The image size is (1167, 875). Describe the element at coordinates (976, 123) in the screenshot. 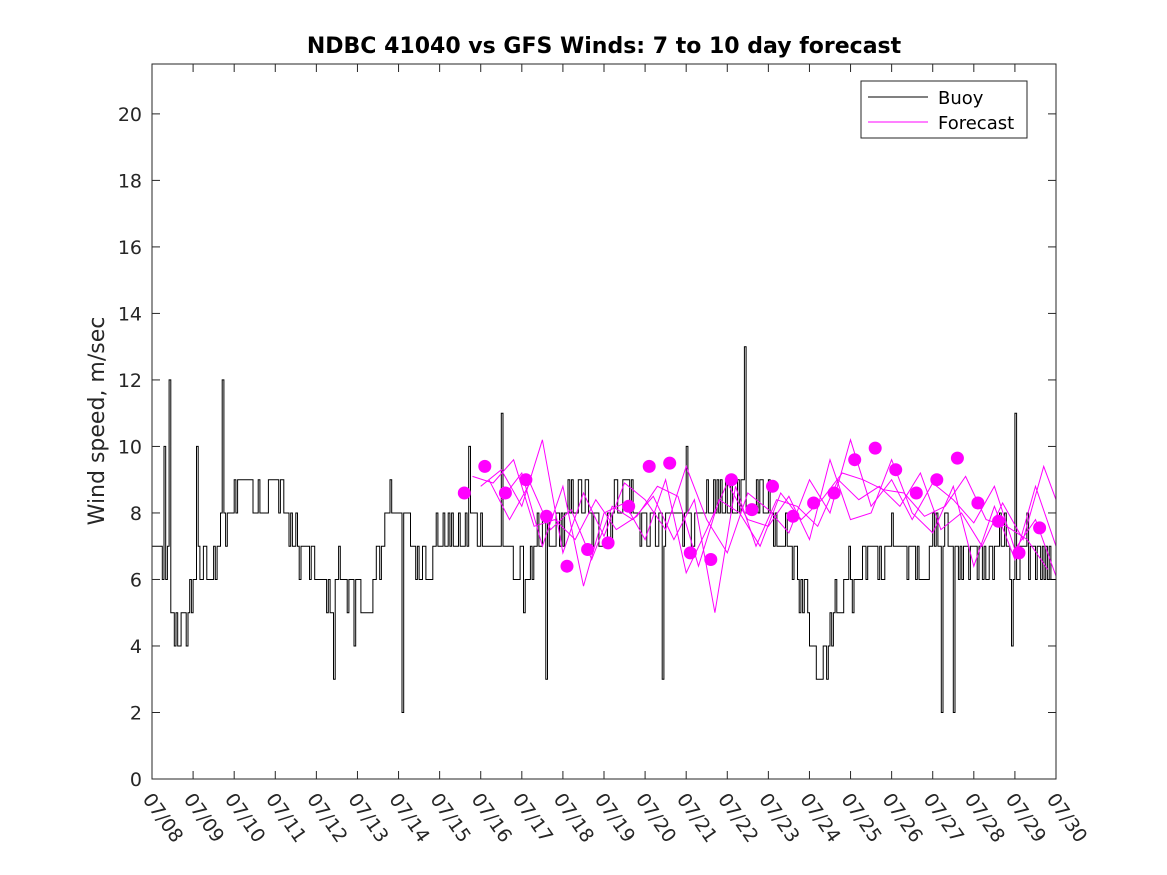

I see `legend-forecast-label: Forecast` at that location.